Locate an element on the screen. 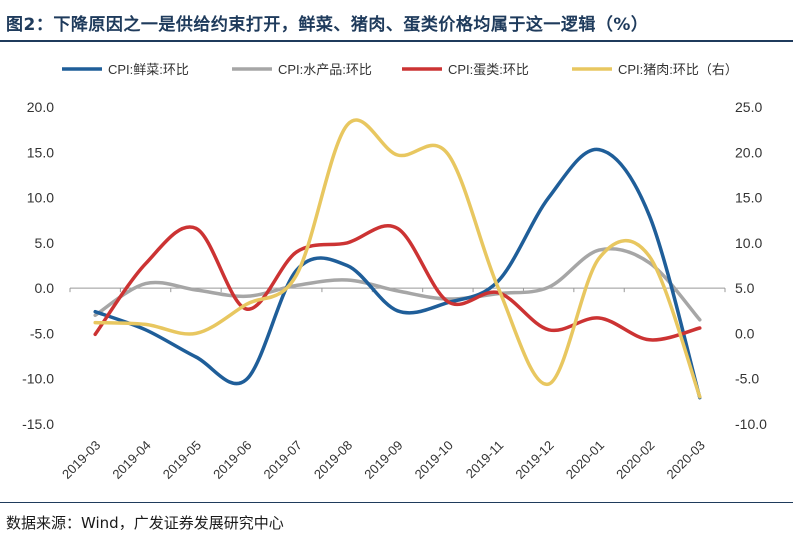 This screenshot has width=793, height=542. y-left-tick-label: 5.0 is located at coordinates (45, 243).